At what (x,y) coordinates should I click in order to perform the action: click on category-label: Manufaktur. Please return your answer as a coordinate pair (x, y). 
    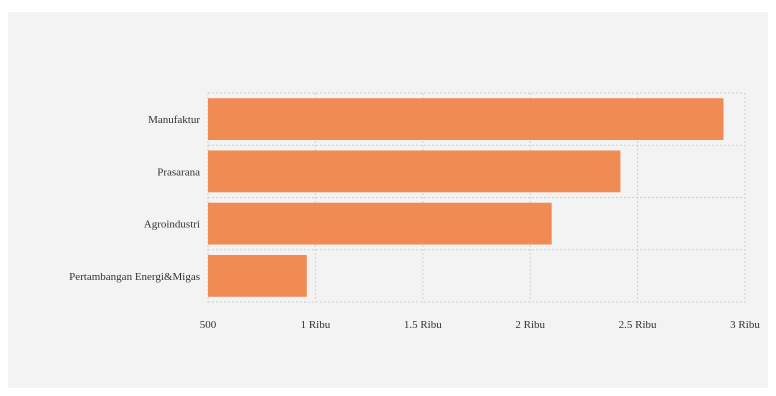
    Looking at the image, I should click on (174, 120).